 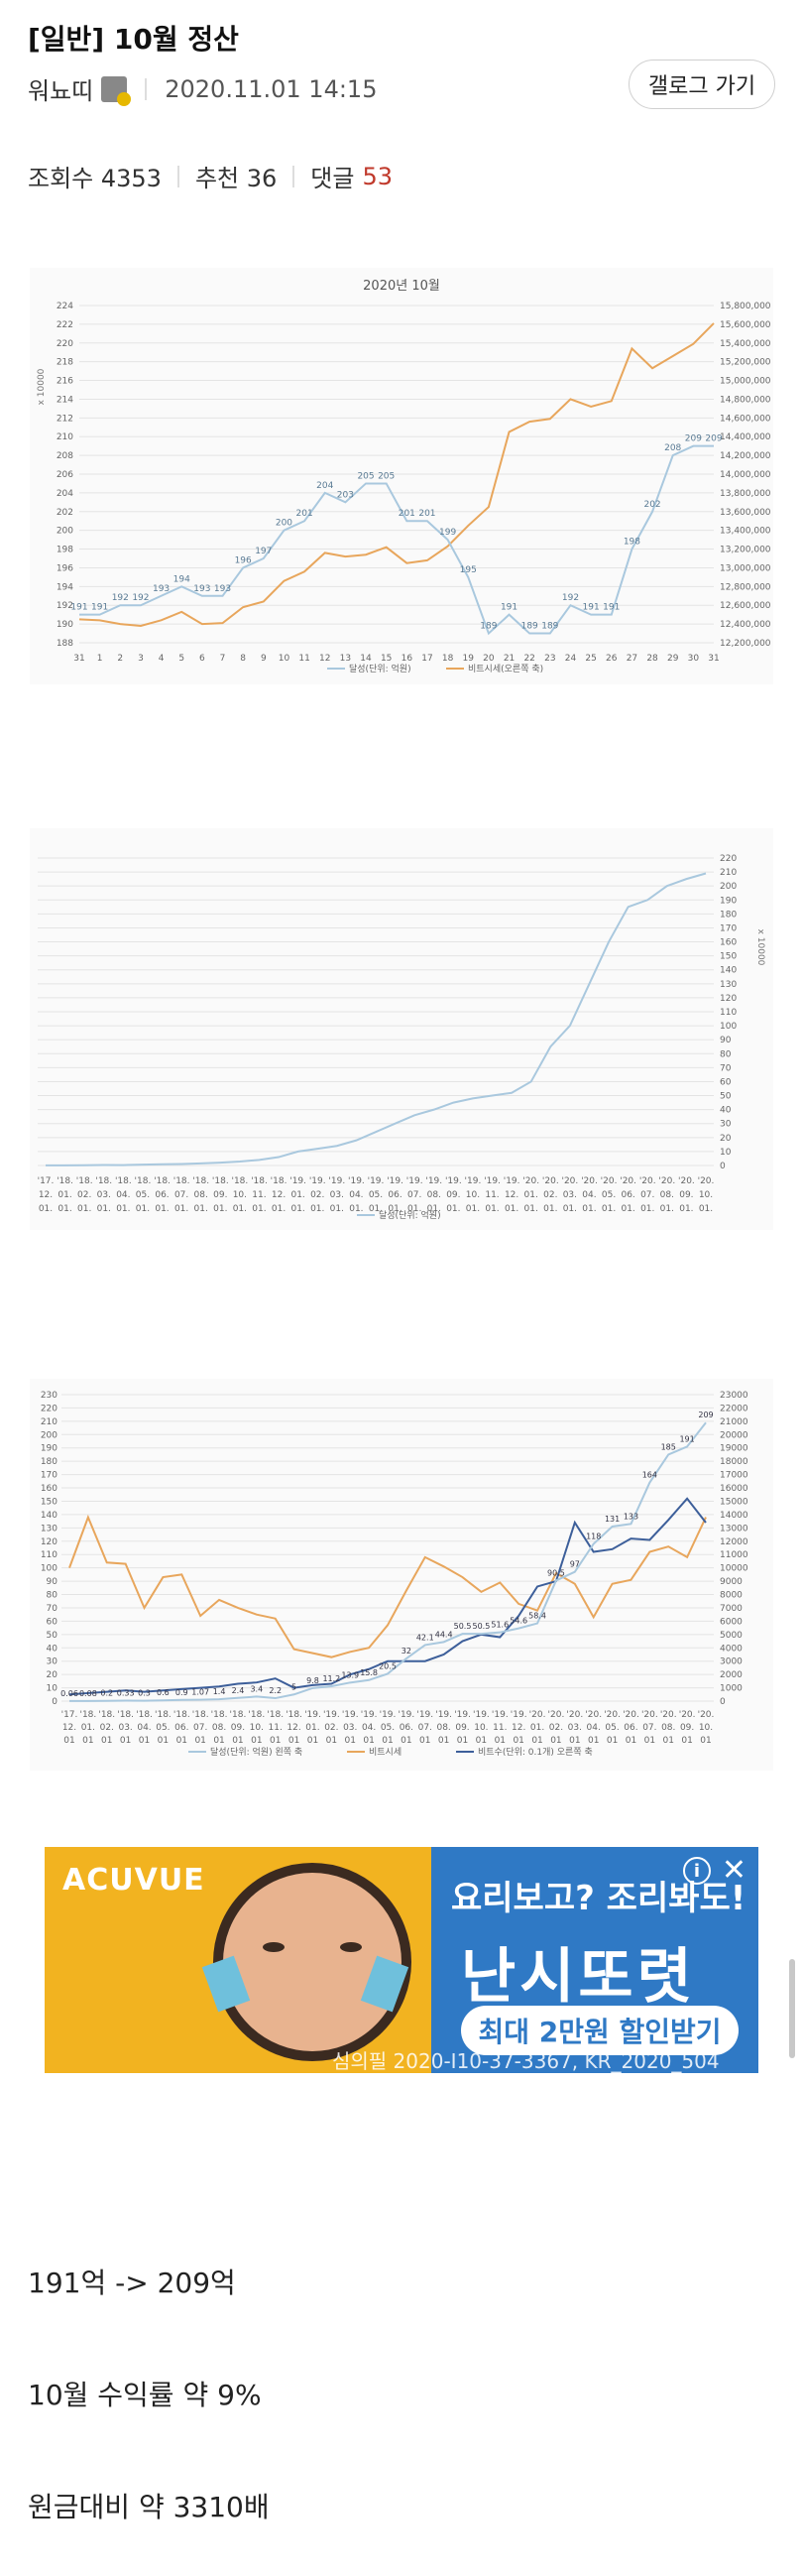 What do you see at coordinates (733, 1870) in the screenshot?
I see `ad-close-icon: ✕` at bounding box center [733, 1870].